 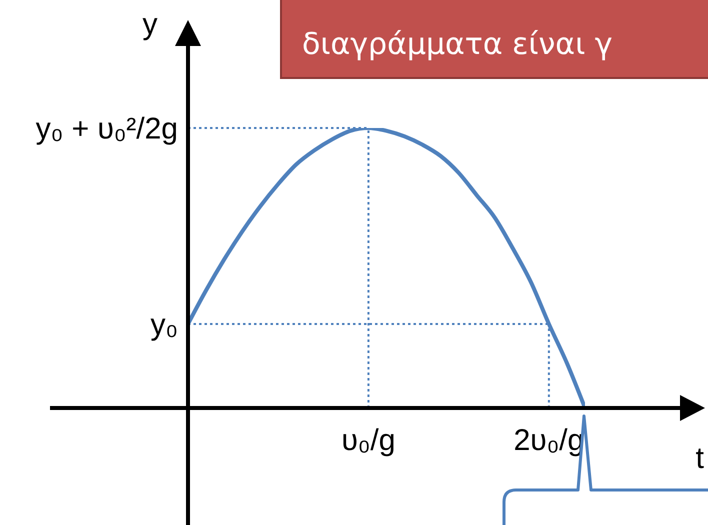 I want to click on y-axis-title: y, so click(x=150, y=24).